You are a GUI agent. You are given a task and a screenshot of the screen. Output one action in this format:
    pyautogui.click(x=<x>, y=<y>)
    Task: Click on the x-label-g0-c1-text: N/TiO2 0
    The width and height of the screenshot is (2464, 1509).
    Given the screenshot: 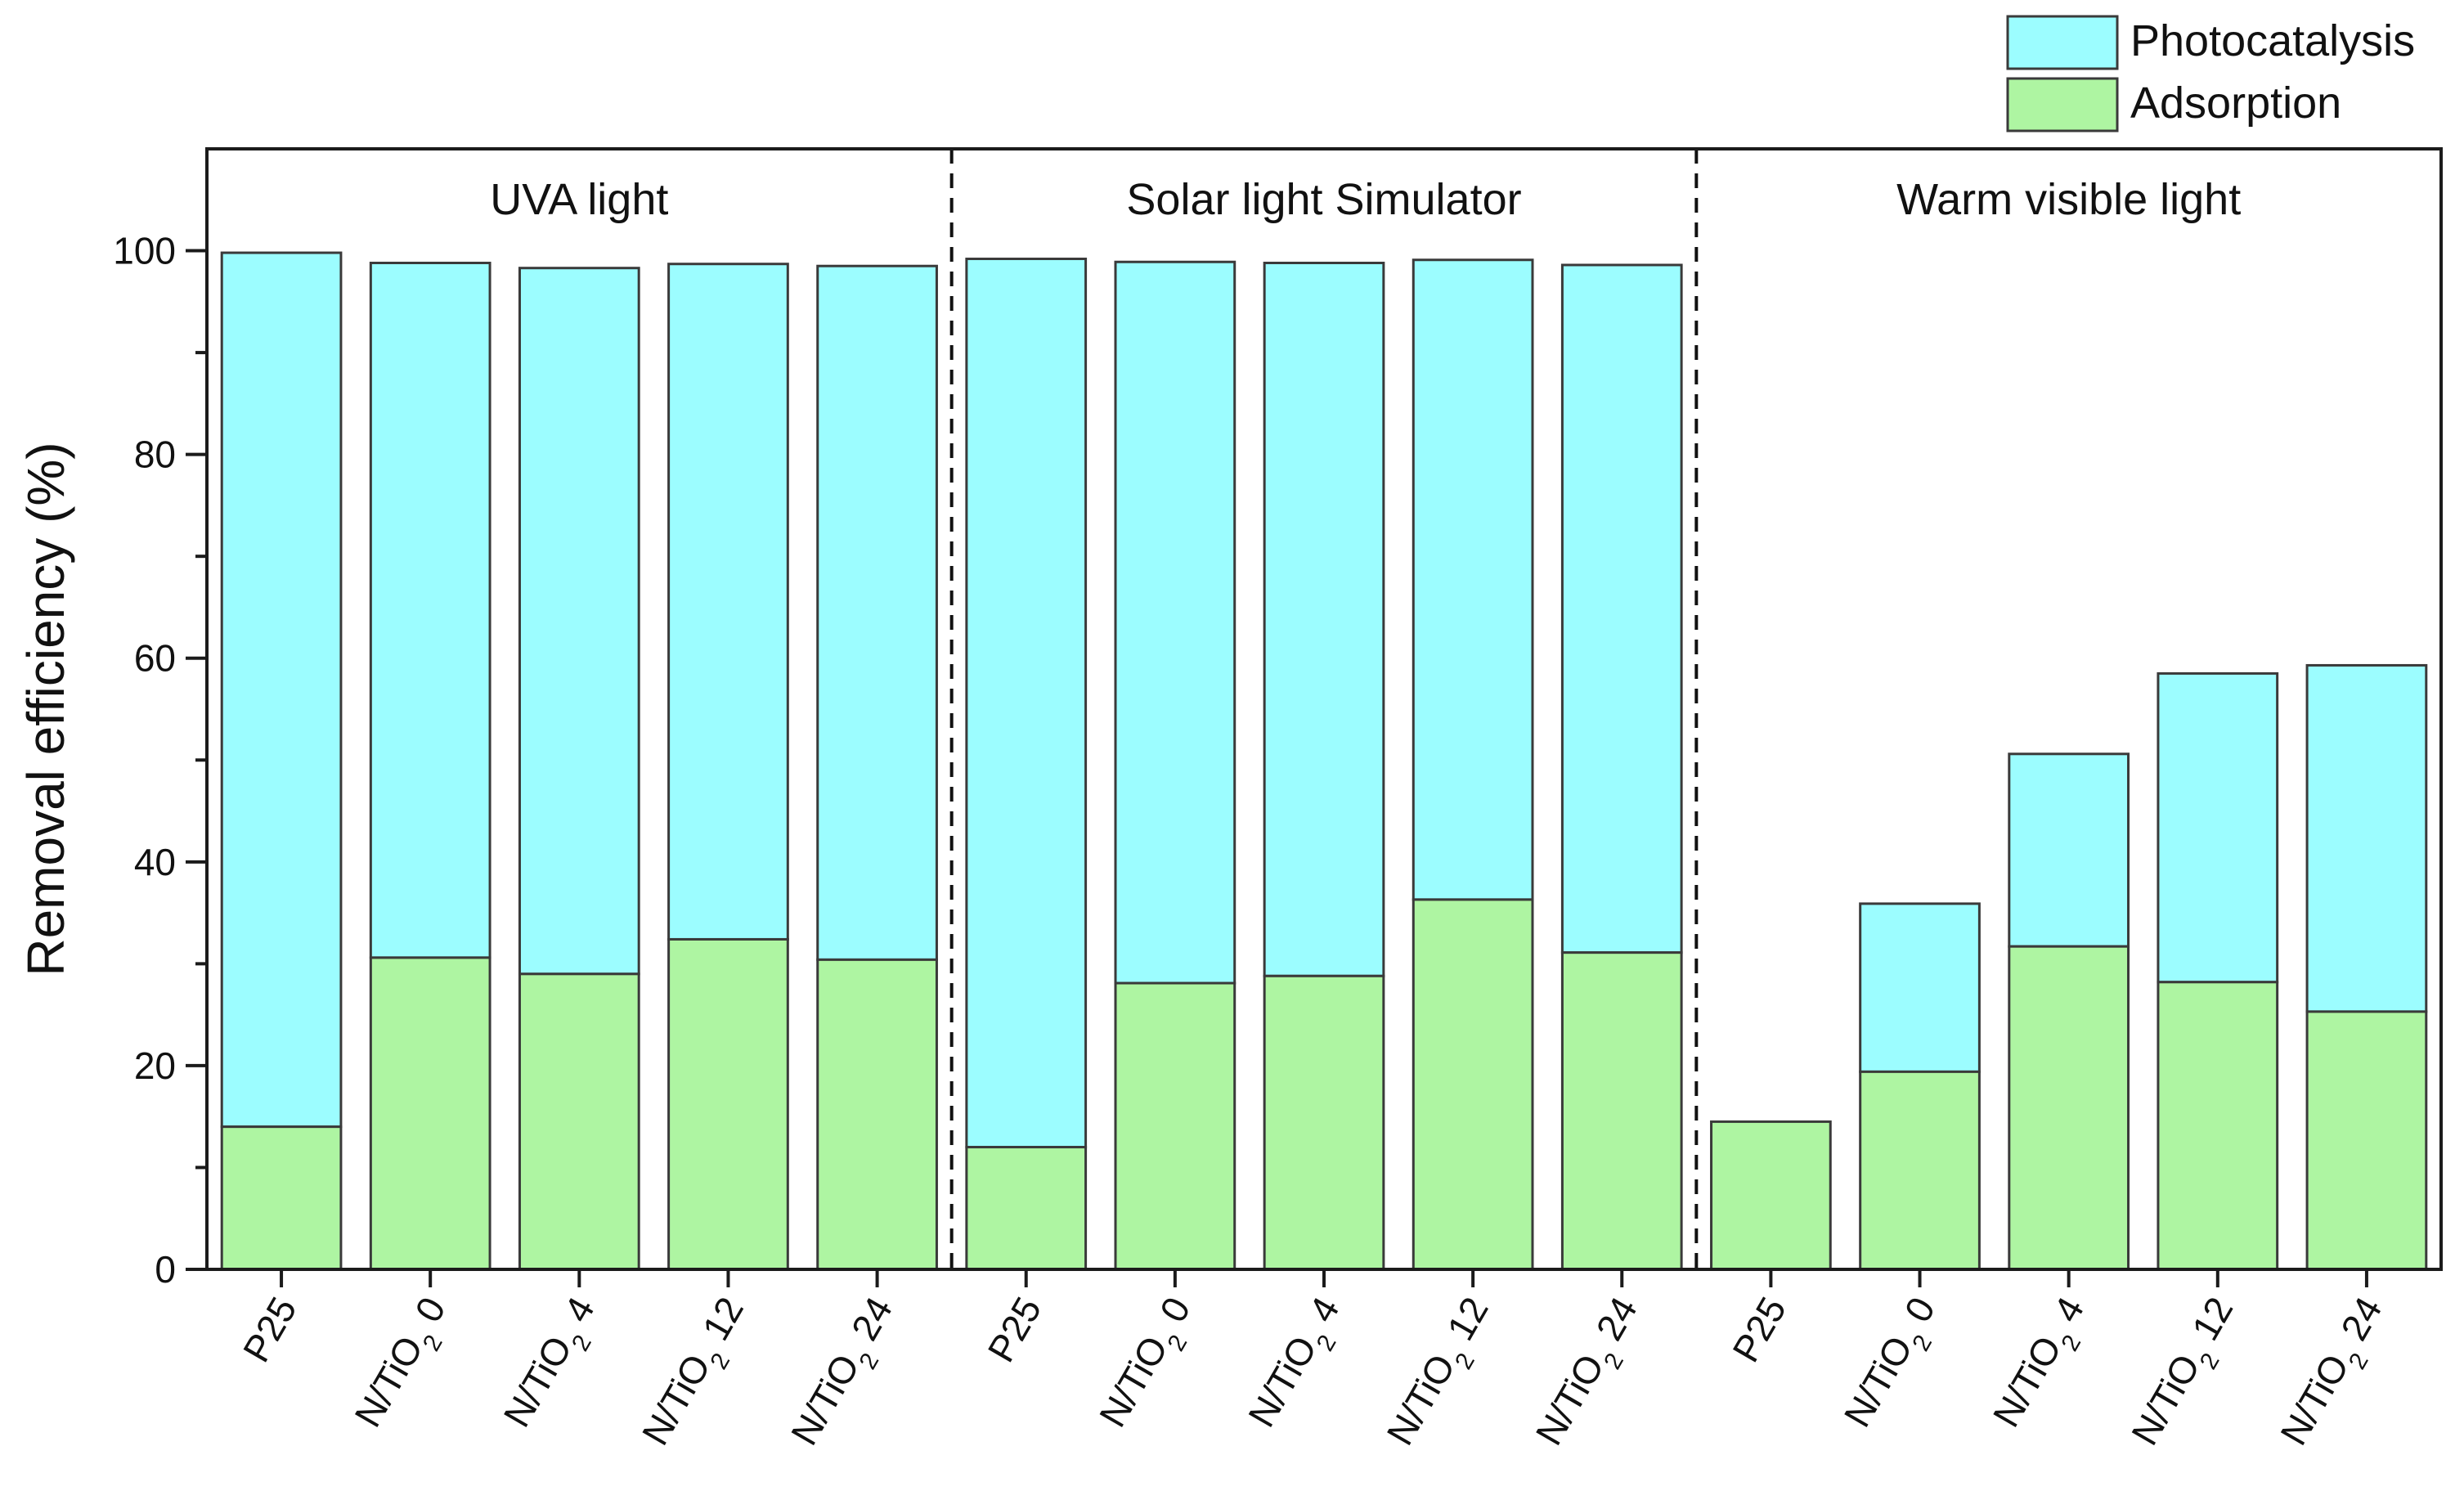 What is the action you would take?
    pyautogui.click(x=404, y=1364)
    